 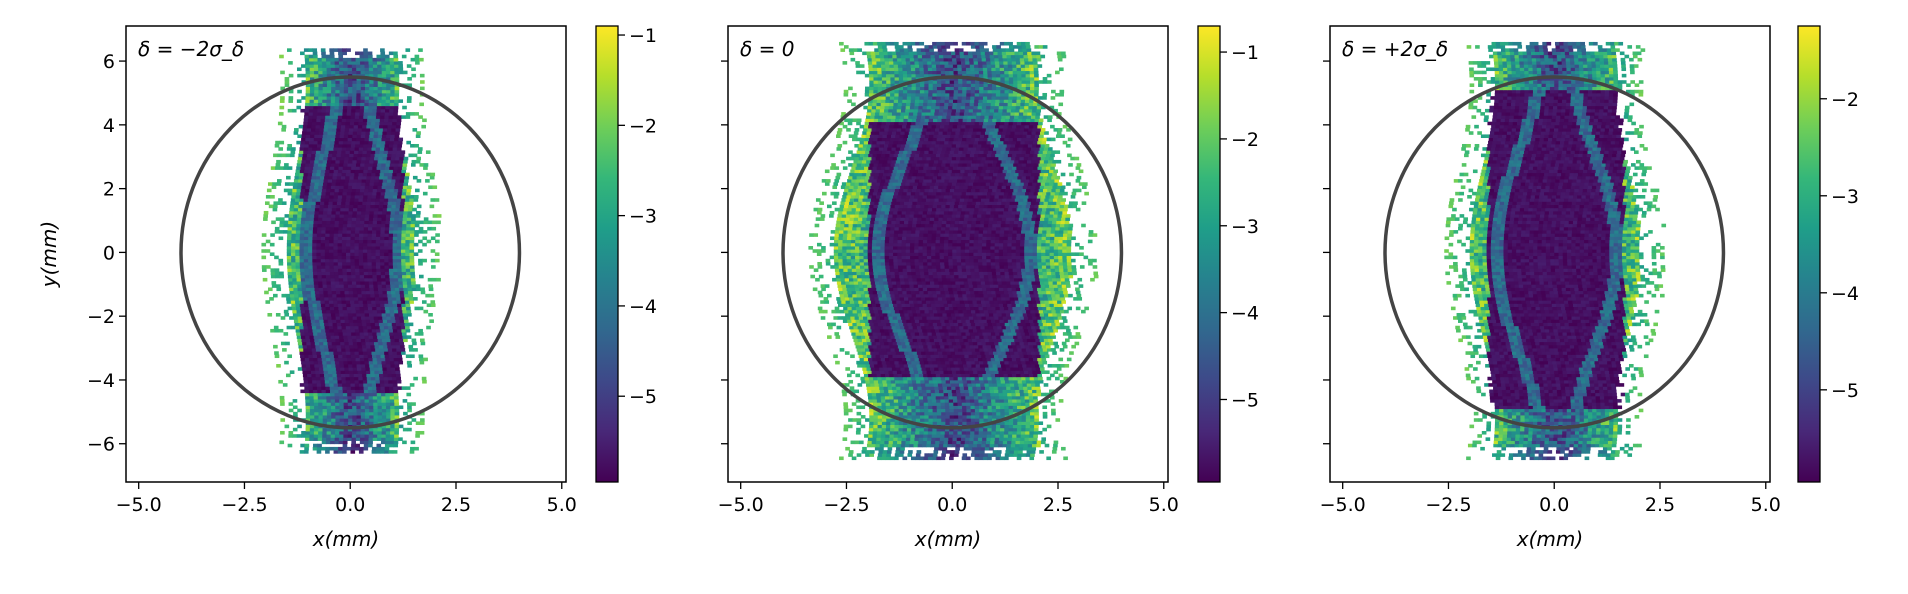 What do you see at coordinates (49, 254) in the screenshot?
I see `y-axis-label: y(mm)` at bounding box center [49, 254].